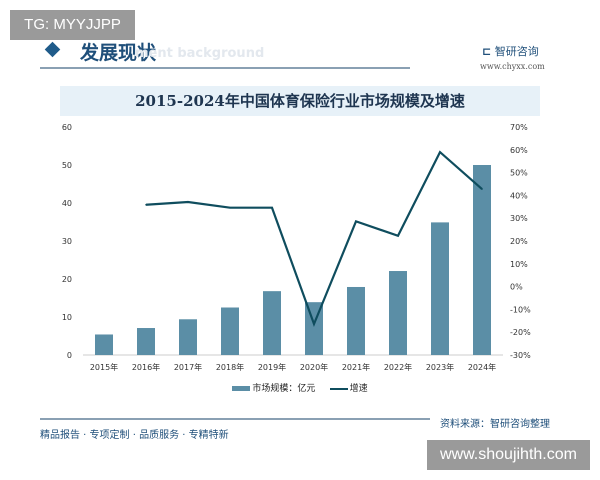  Describe the element at coordinates (188, 367) in the screenshot. I see `x-tick-label: 2017年` at that location.